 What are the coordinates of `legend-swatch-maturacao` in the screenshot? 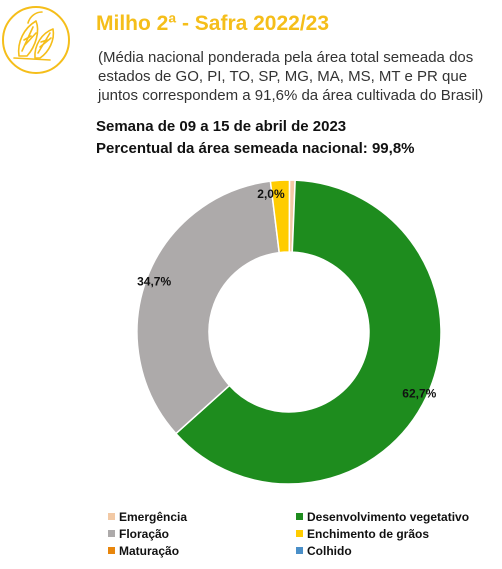 It's located at (111, 550).